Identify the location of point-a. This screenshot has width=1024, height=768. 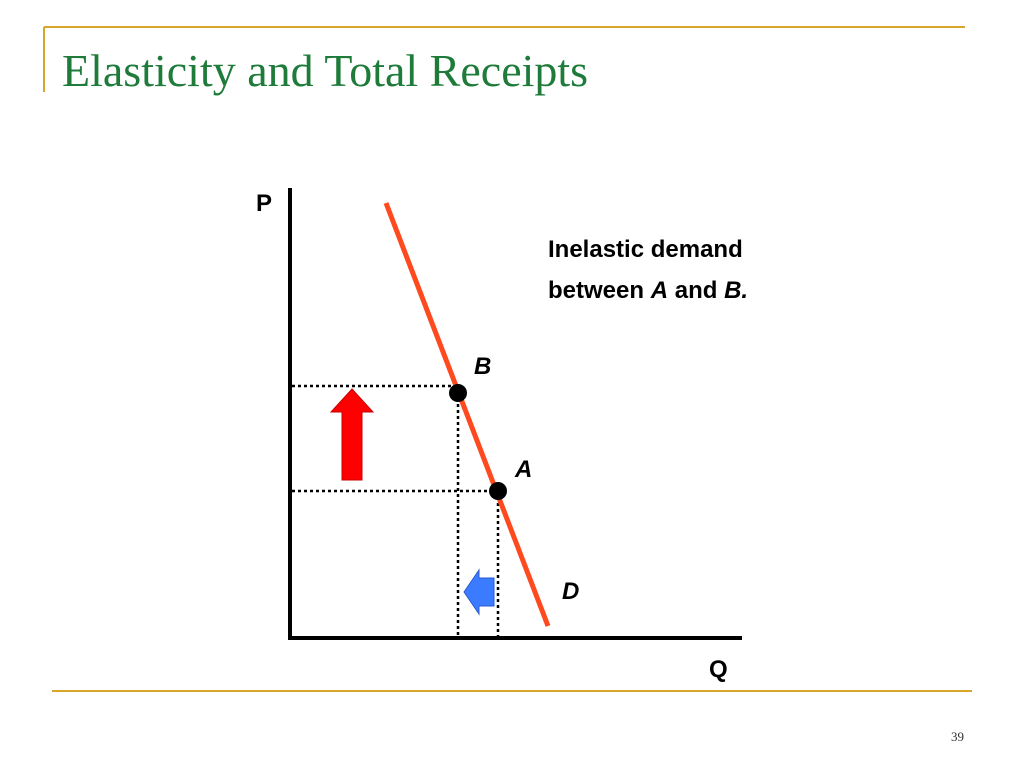
(498, 491).